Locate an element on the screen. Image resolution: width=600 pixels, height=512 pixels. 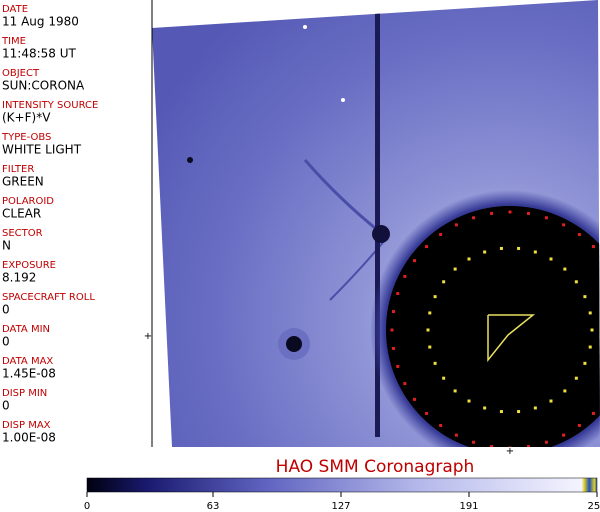
field-value: (K+F)*V is located at coordinates (26, 118).